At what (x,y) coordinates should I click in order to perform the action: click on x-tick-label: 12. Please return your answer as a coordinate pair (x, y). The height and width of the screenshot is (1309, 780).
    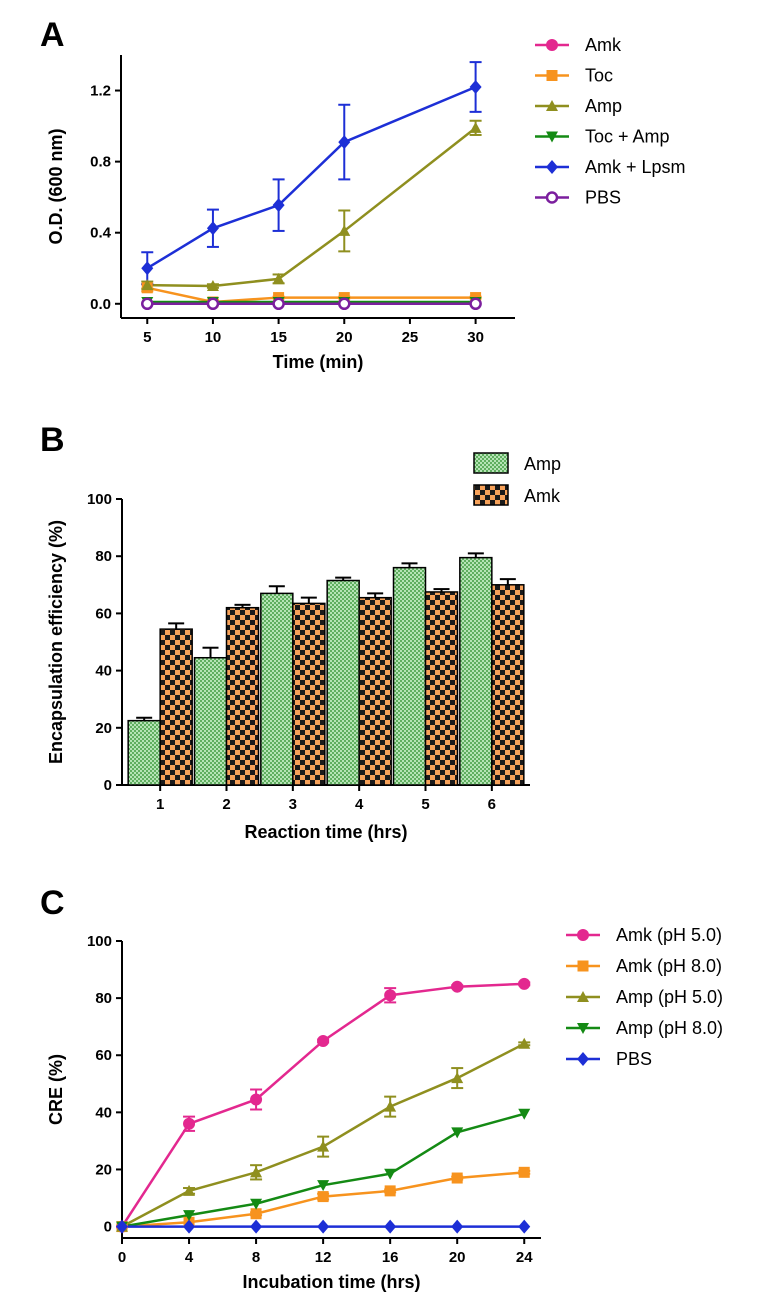
    Looking at the image, I should click on (323, 1257).